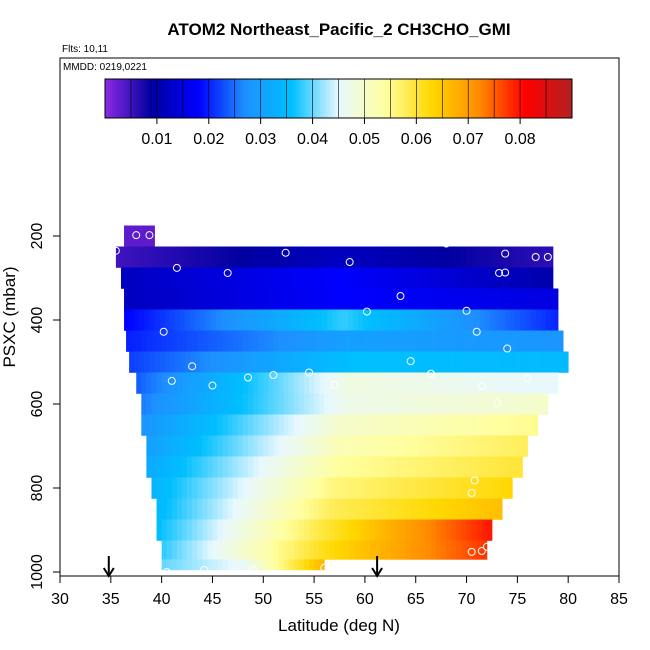 This screenshot has width=650, height=650. What do you see at coordinates (44, 406) in the screenshot?
I see `y-axis: 200 400 600 800 1000` at bounding box center [44, 406].